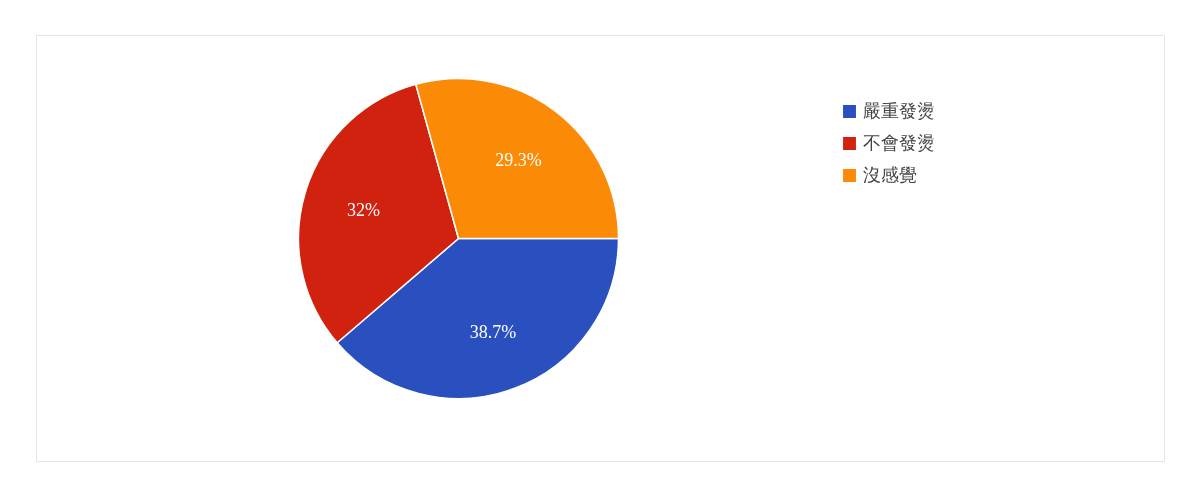  I want to click on legend-label: 沒感覺, so click(890, 175).